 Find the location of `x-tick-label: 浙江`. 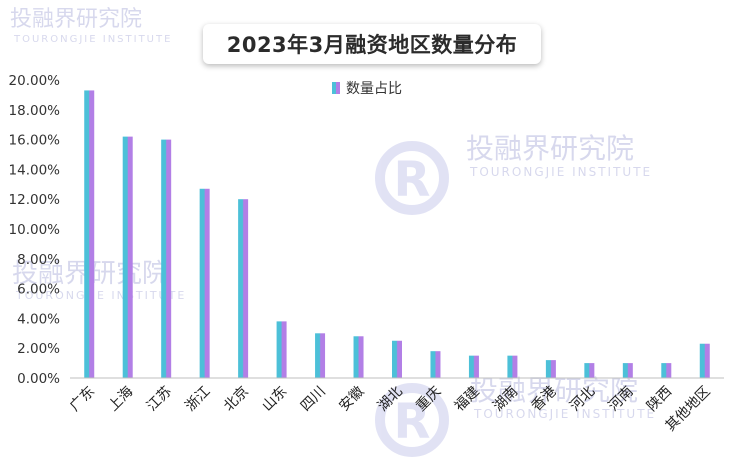

x-tick-label: 浙江 is located at coordinates (197, 399).